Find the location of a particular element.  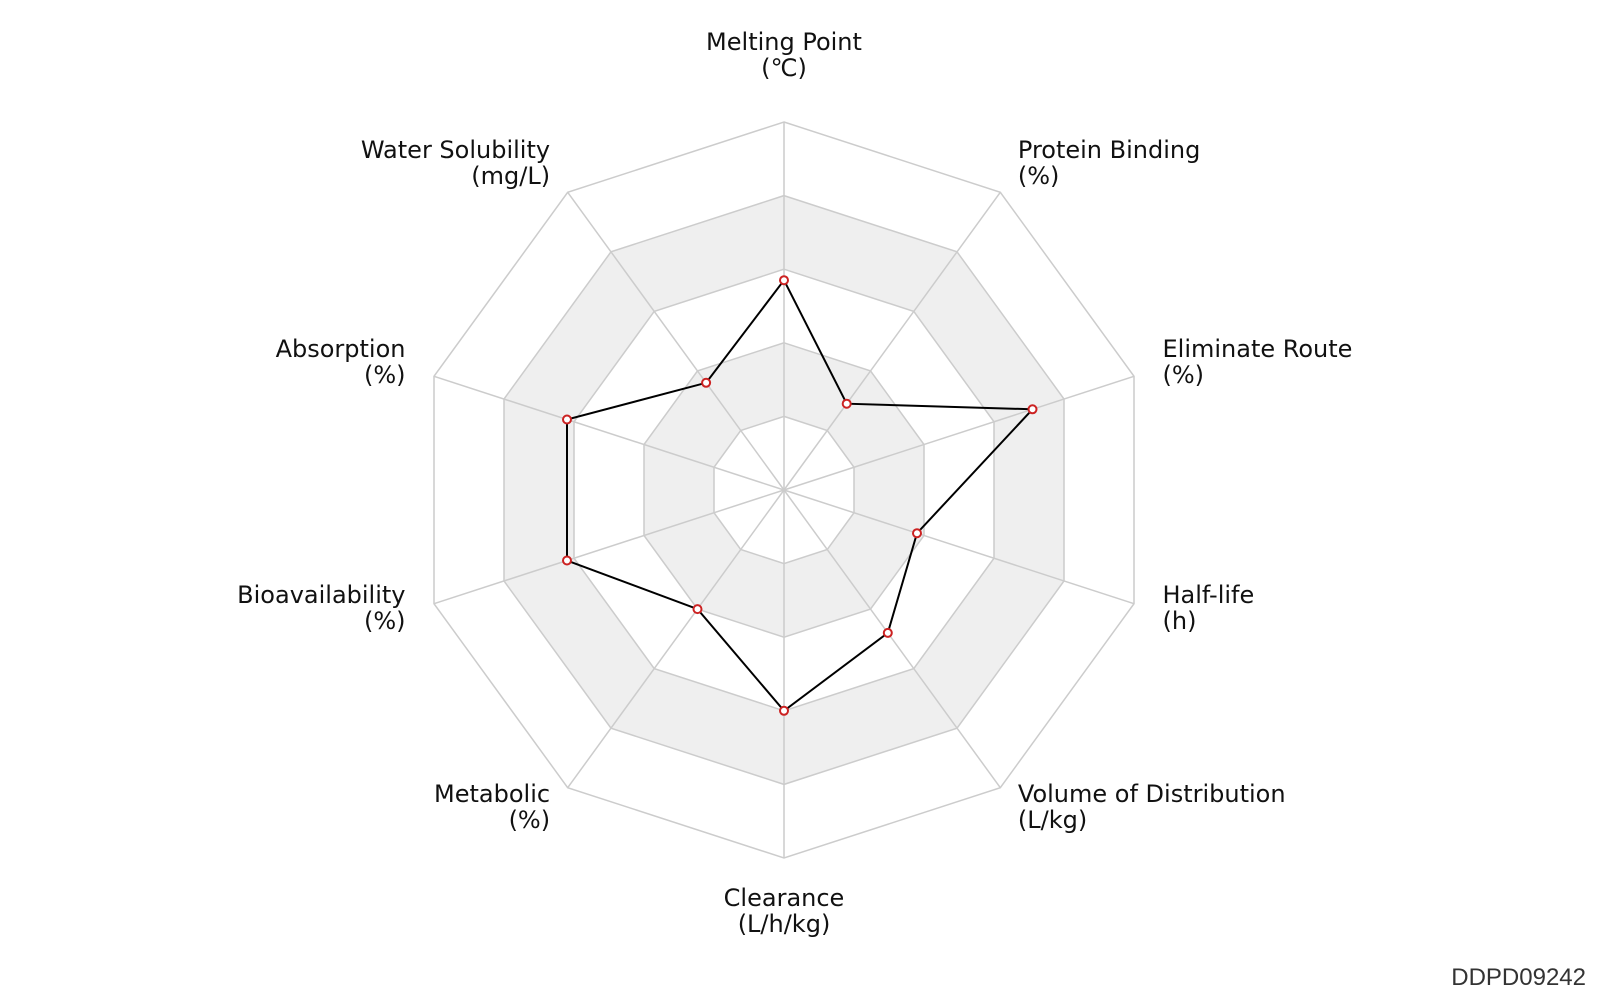

axis-label-unit: (L/kg) is located at coordinates (1052, 820).